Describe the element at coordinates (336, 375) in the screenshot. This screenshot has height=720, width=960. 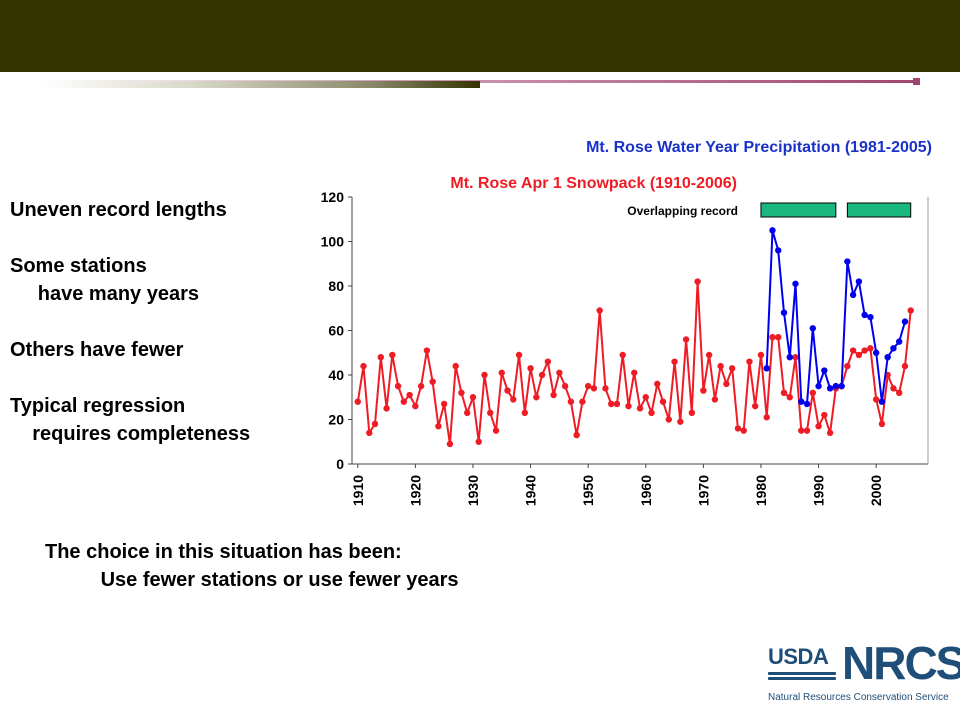
I see `y-tick-label: 40` at that location.